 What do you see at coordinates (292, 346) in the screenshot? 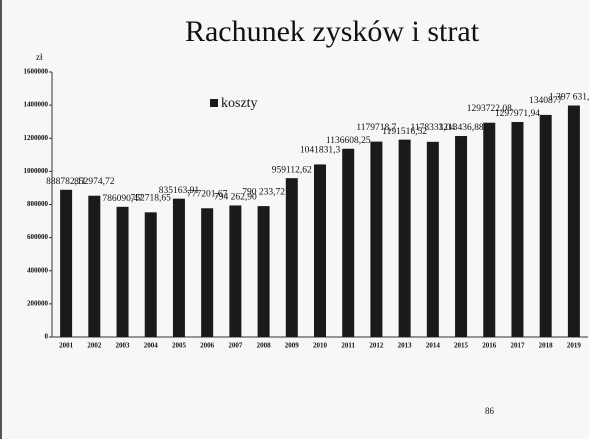
I see `x-tick-label: 2009` at bounding box center [292, 346].